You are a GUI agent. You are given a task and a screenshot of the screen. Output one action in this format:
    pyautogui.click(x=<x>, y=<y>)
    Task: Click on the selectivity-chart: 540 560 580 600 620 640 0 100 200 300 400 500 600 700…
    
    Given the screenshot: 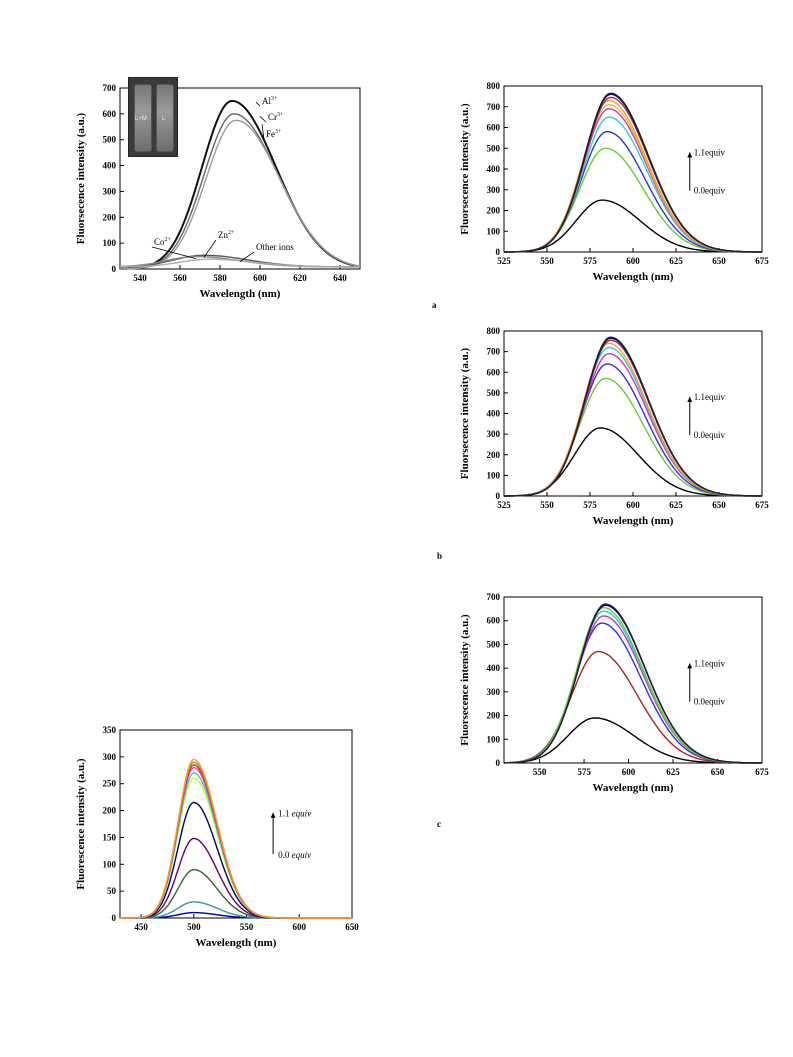 What is the action you would take?
    pyautogui.click(x=218, y=191)
    